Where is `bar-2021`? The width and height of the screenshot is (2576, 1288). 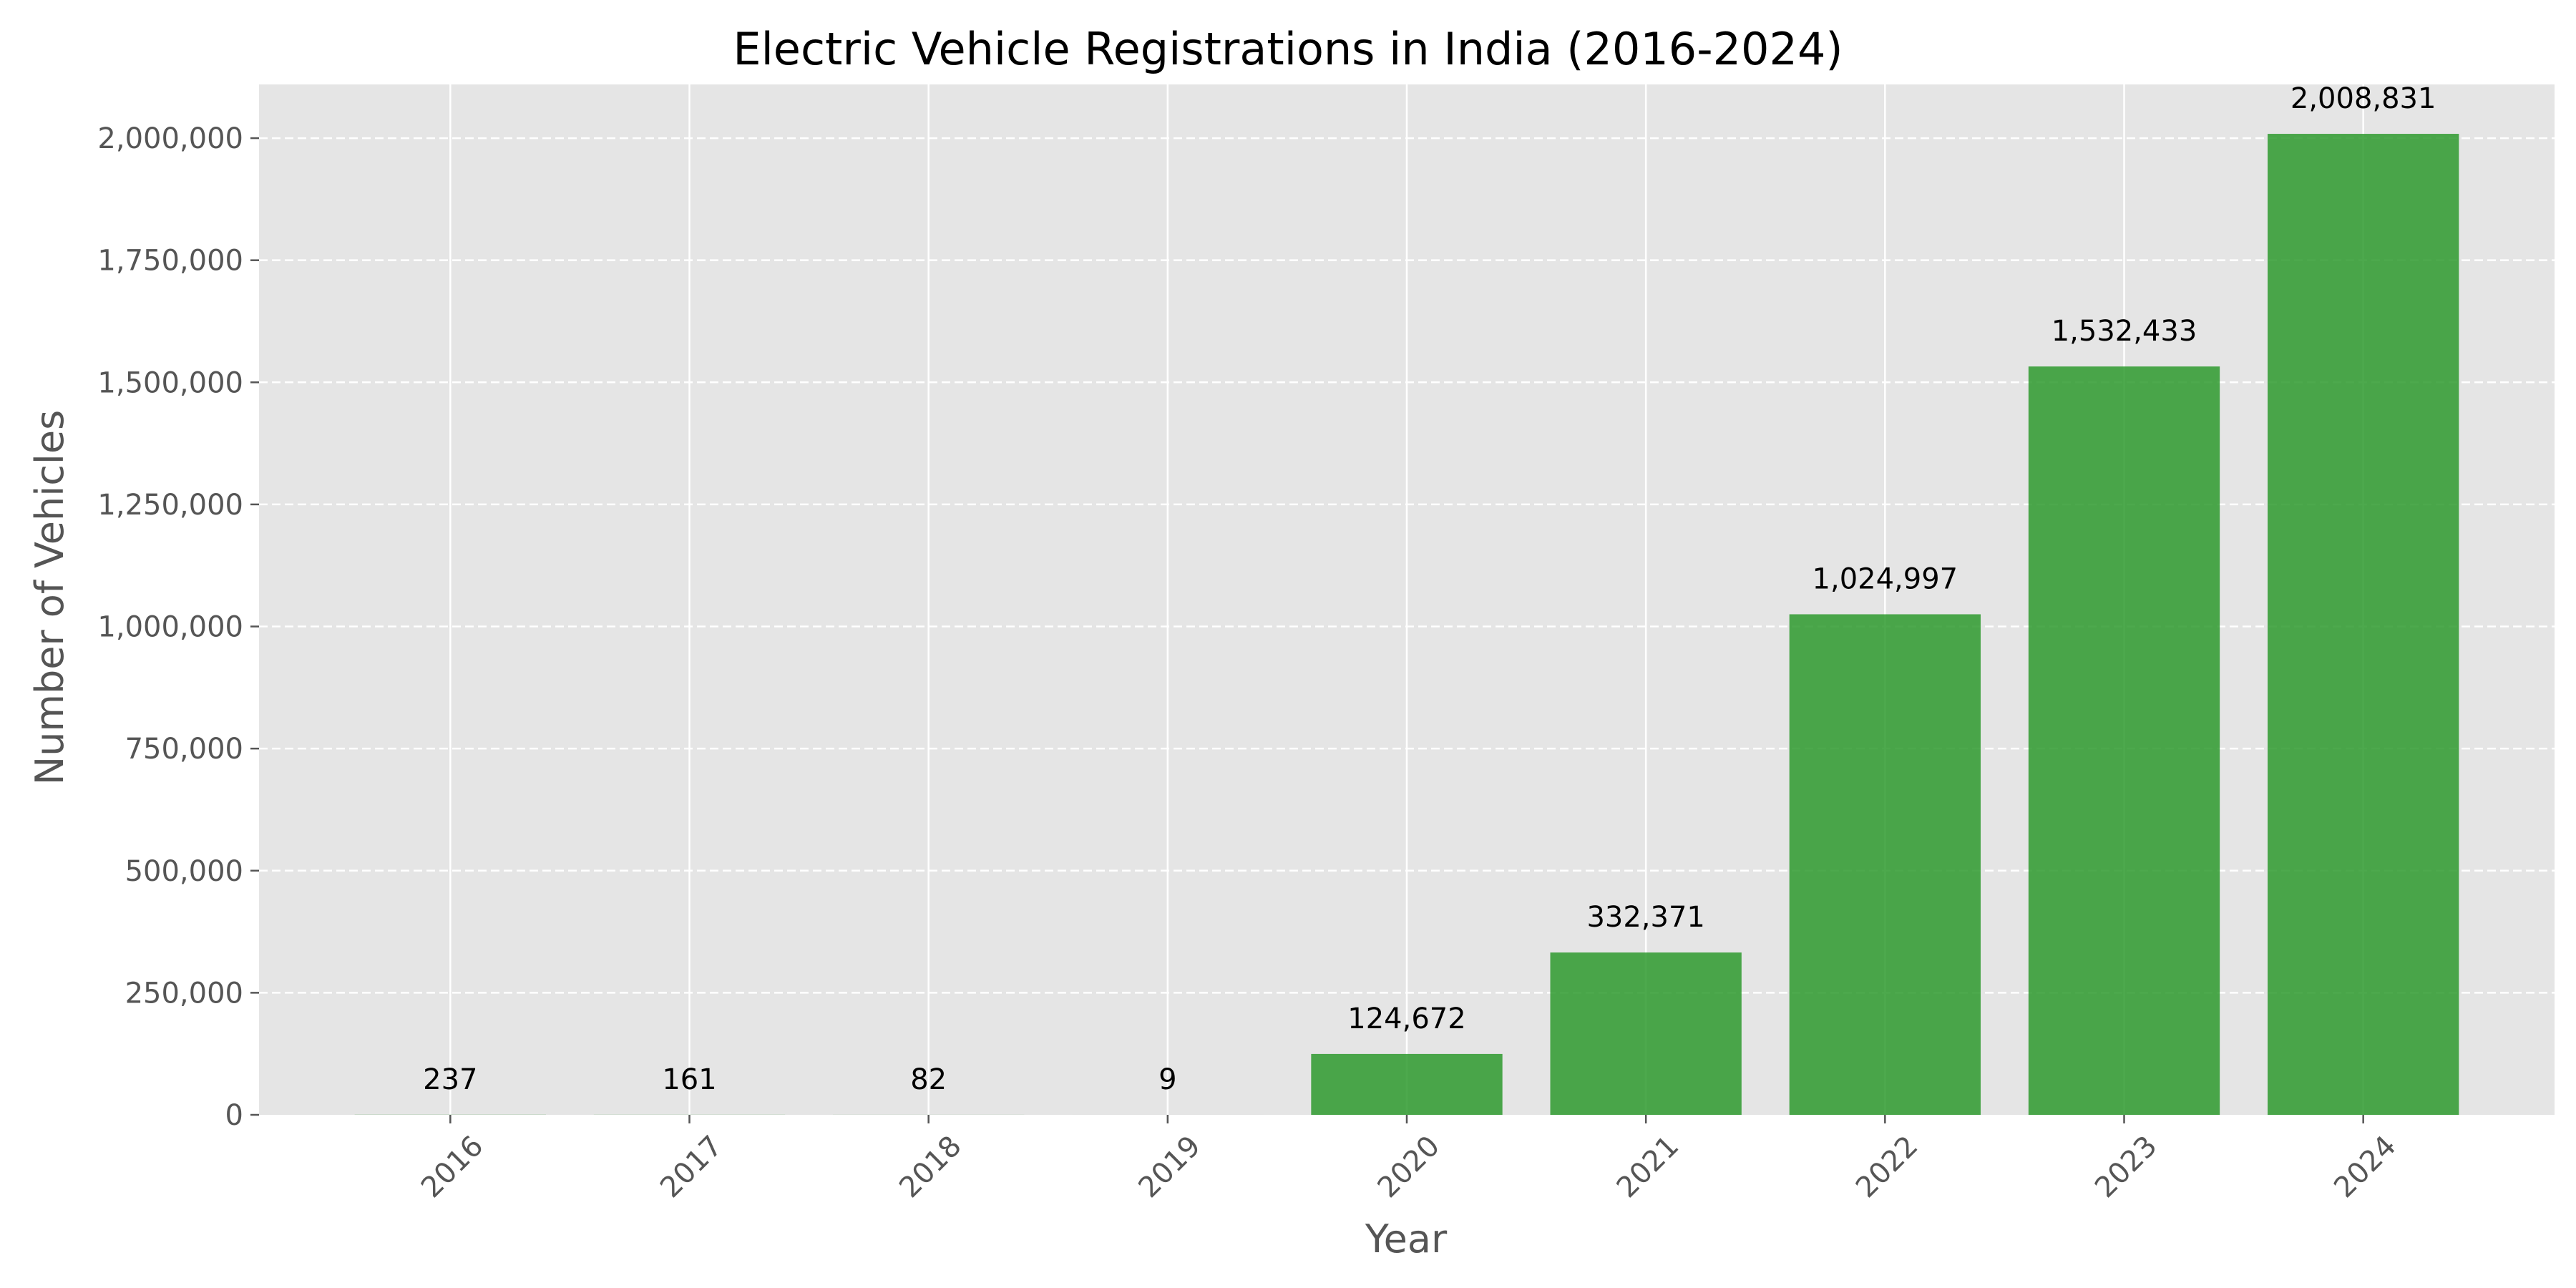
bar-2021 is located at coordinates (1646, 1033).